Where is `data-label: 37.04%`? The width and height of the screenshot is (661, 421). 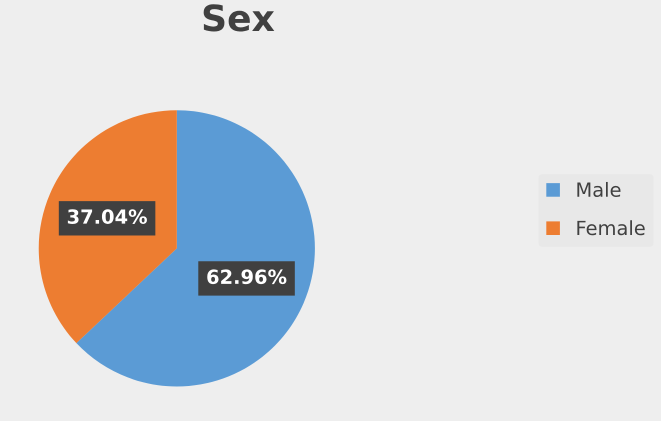
data-label: 37.04% is located at coordinates (107, 216).